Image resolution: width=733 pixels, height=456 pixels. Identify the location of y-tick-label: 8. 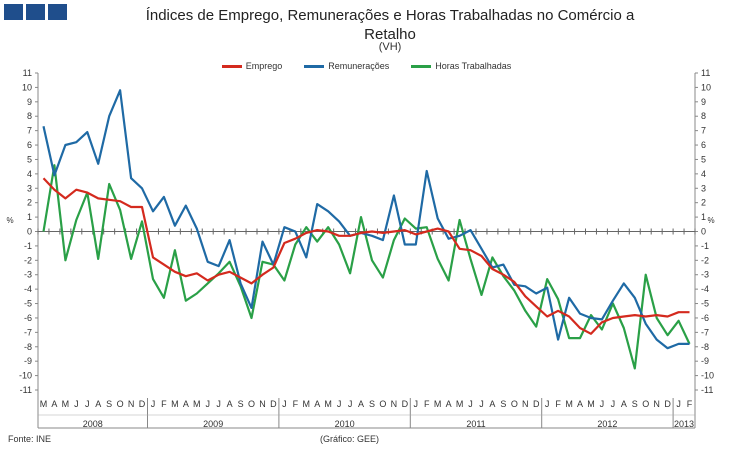
(29, 116).